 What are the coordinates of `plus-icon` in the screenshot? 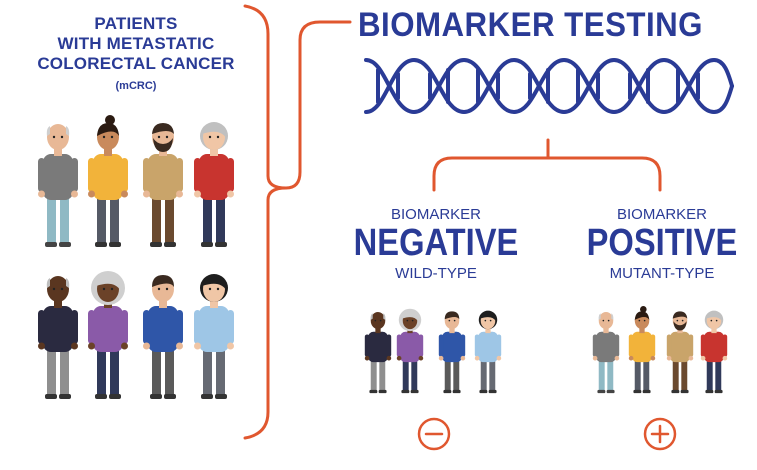 It's located at (660, 434).